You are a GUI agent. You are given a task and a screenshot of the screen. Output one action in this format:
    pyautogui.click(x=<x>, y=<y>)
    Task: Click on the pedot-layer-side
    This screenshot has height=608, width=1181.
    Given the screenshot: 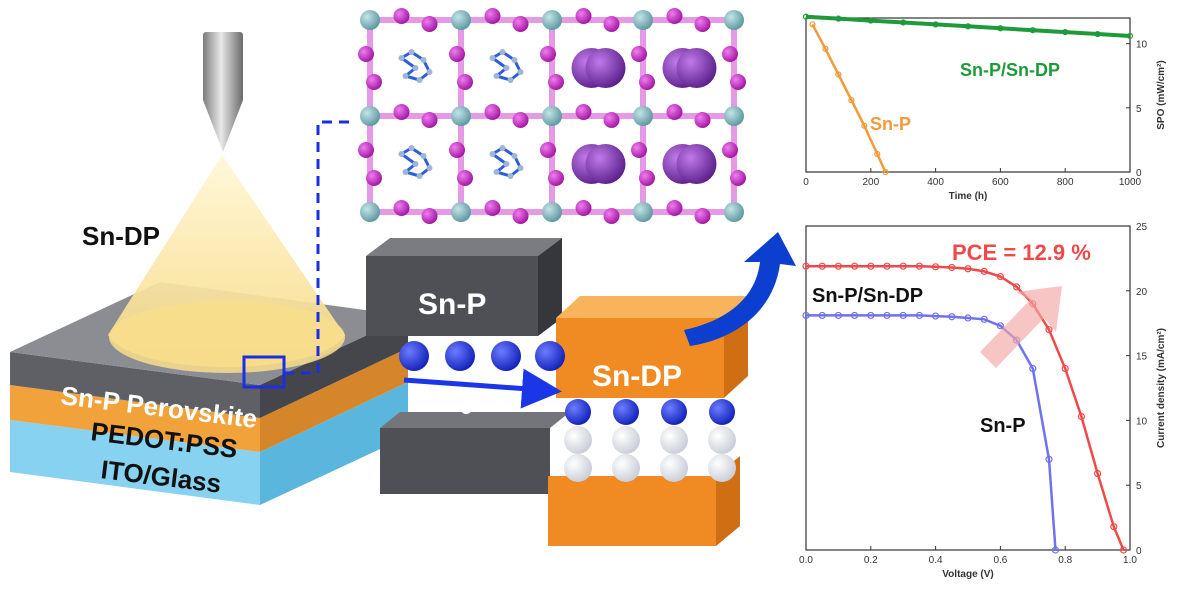 What is the action you would take?
    pyautogui.click(x=334, y=400)
    